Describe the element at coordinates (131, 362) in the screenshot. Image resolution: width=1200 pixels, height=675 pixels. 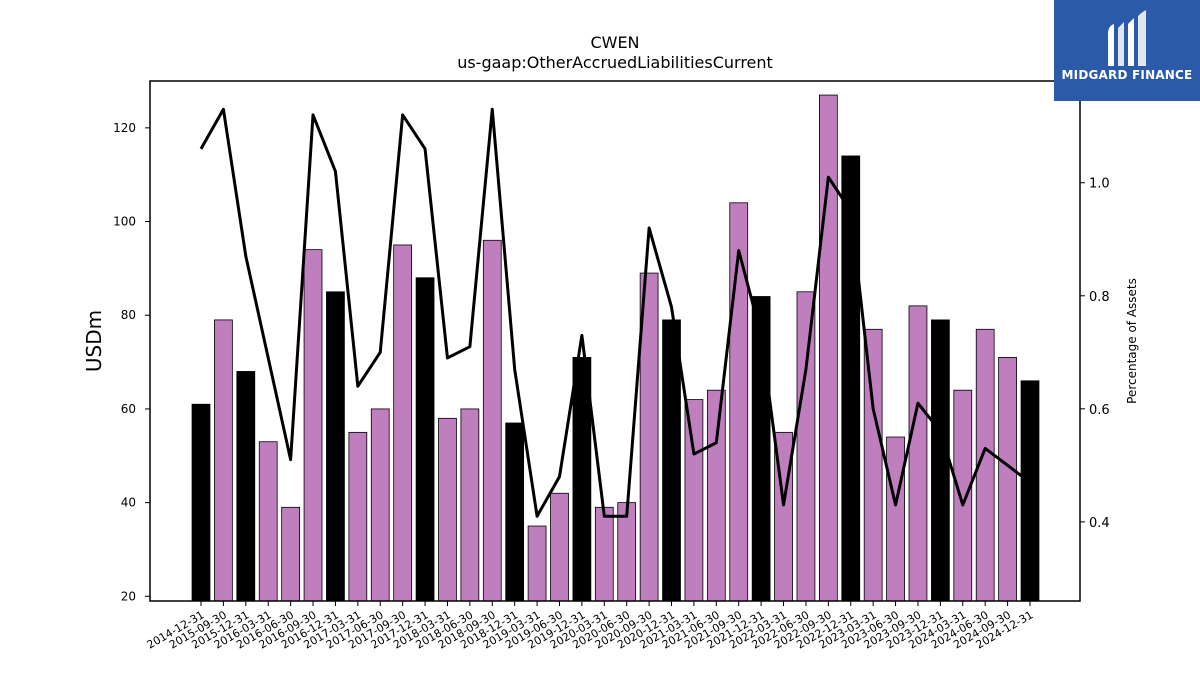
I see `left-axis-ticks: 20 40 60 80 100 120` at that location.